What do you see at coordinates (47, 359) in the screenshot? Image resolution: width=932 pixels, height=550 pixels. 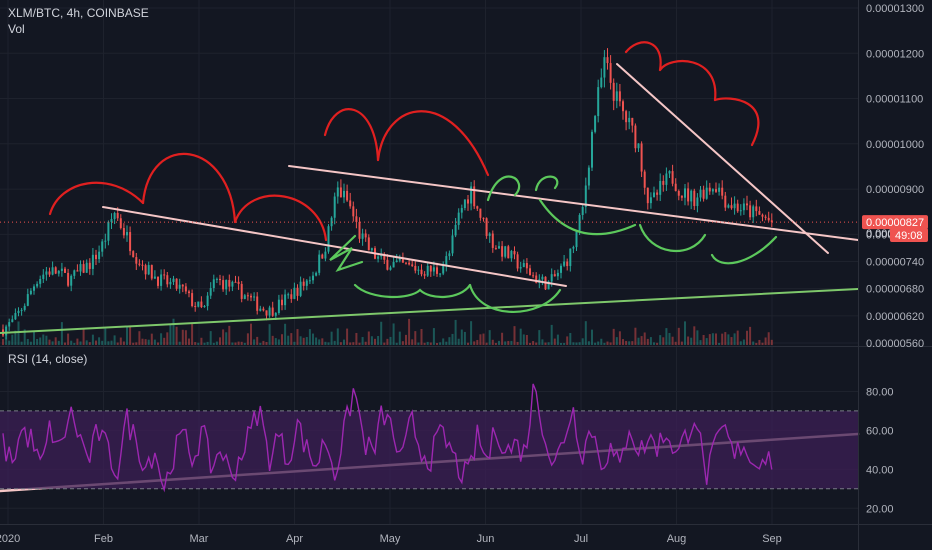 I see `rsi-title: RSI (14, close)` at bounding box center [47, 359].